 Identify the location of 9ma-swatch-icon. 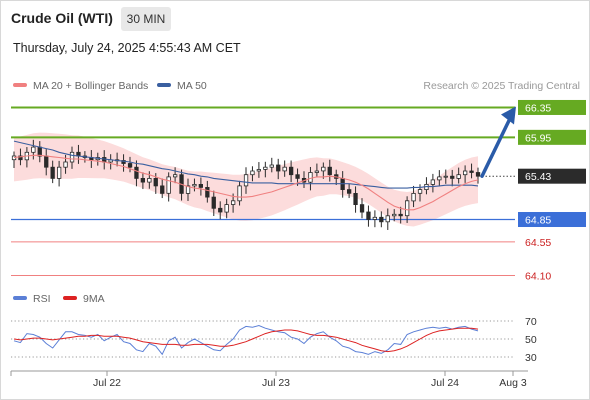
(70, 298).